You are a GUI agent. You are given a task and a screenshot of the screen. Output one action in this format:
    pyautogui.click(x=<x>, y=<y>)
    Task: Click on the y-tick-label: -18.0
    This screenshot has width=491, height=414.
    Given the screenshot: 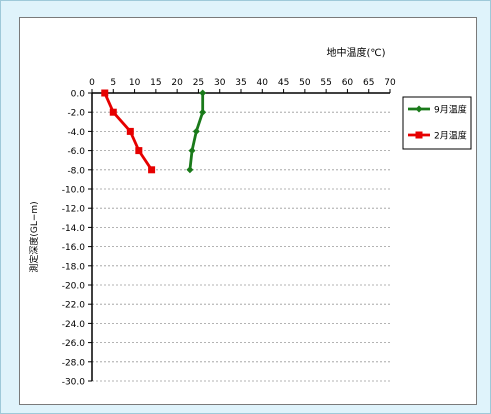 What is the action you would take?
    pyautogui.click(x=74, y=267)
    